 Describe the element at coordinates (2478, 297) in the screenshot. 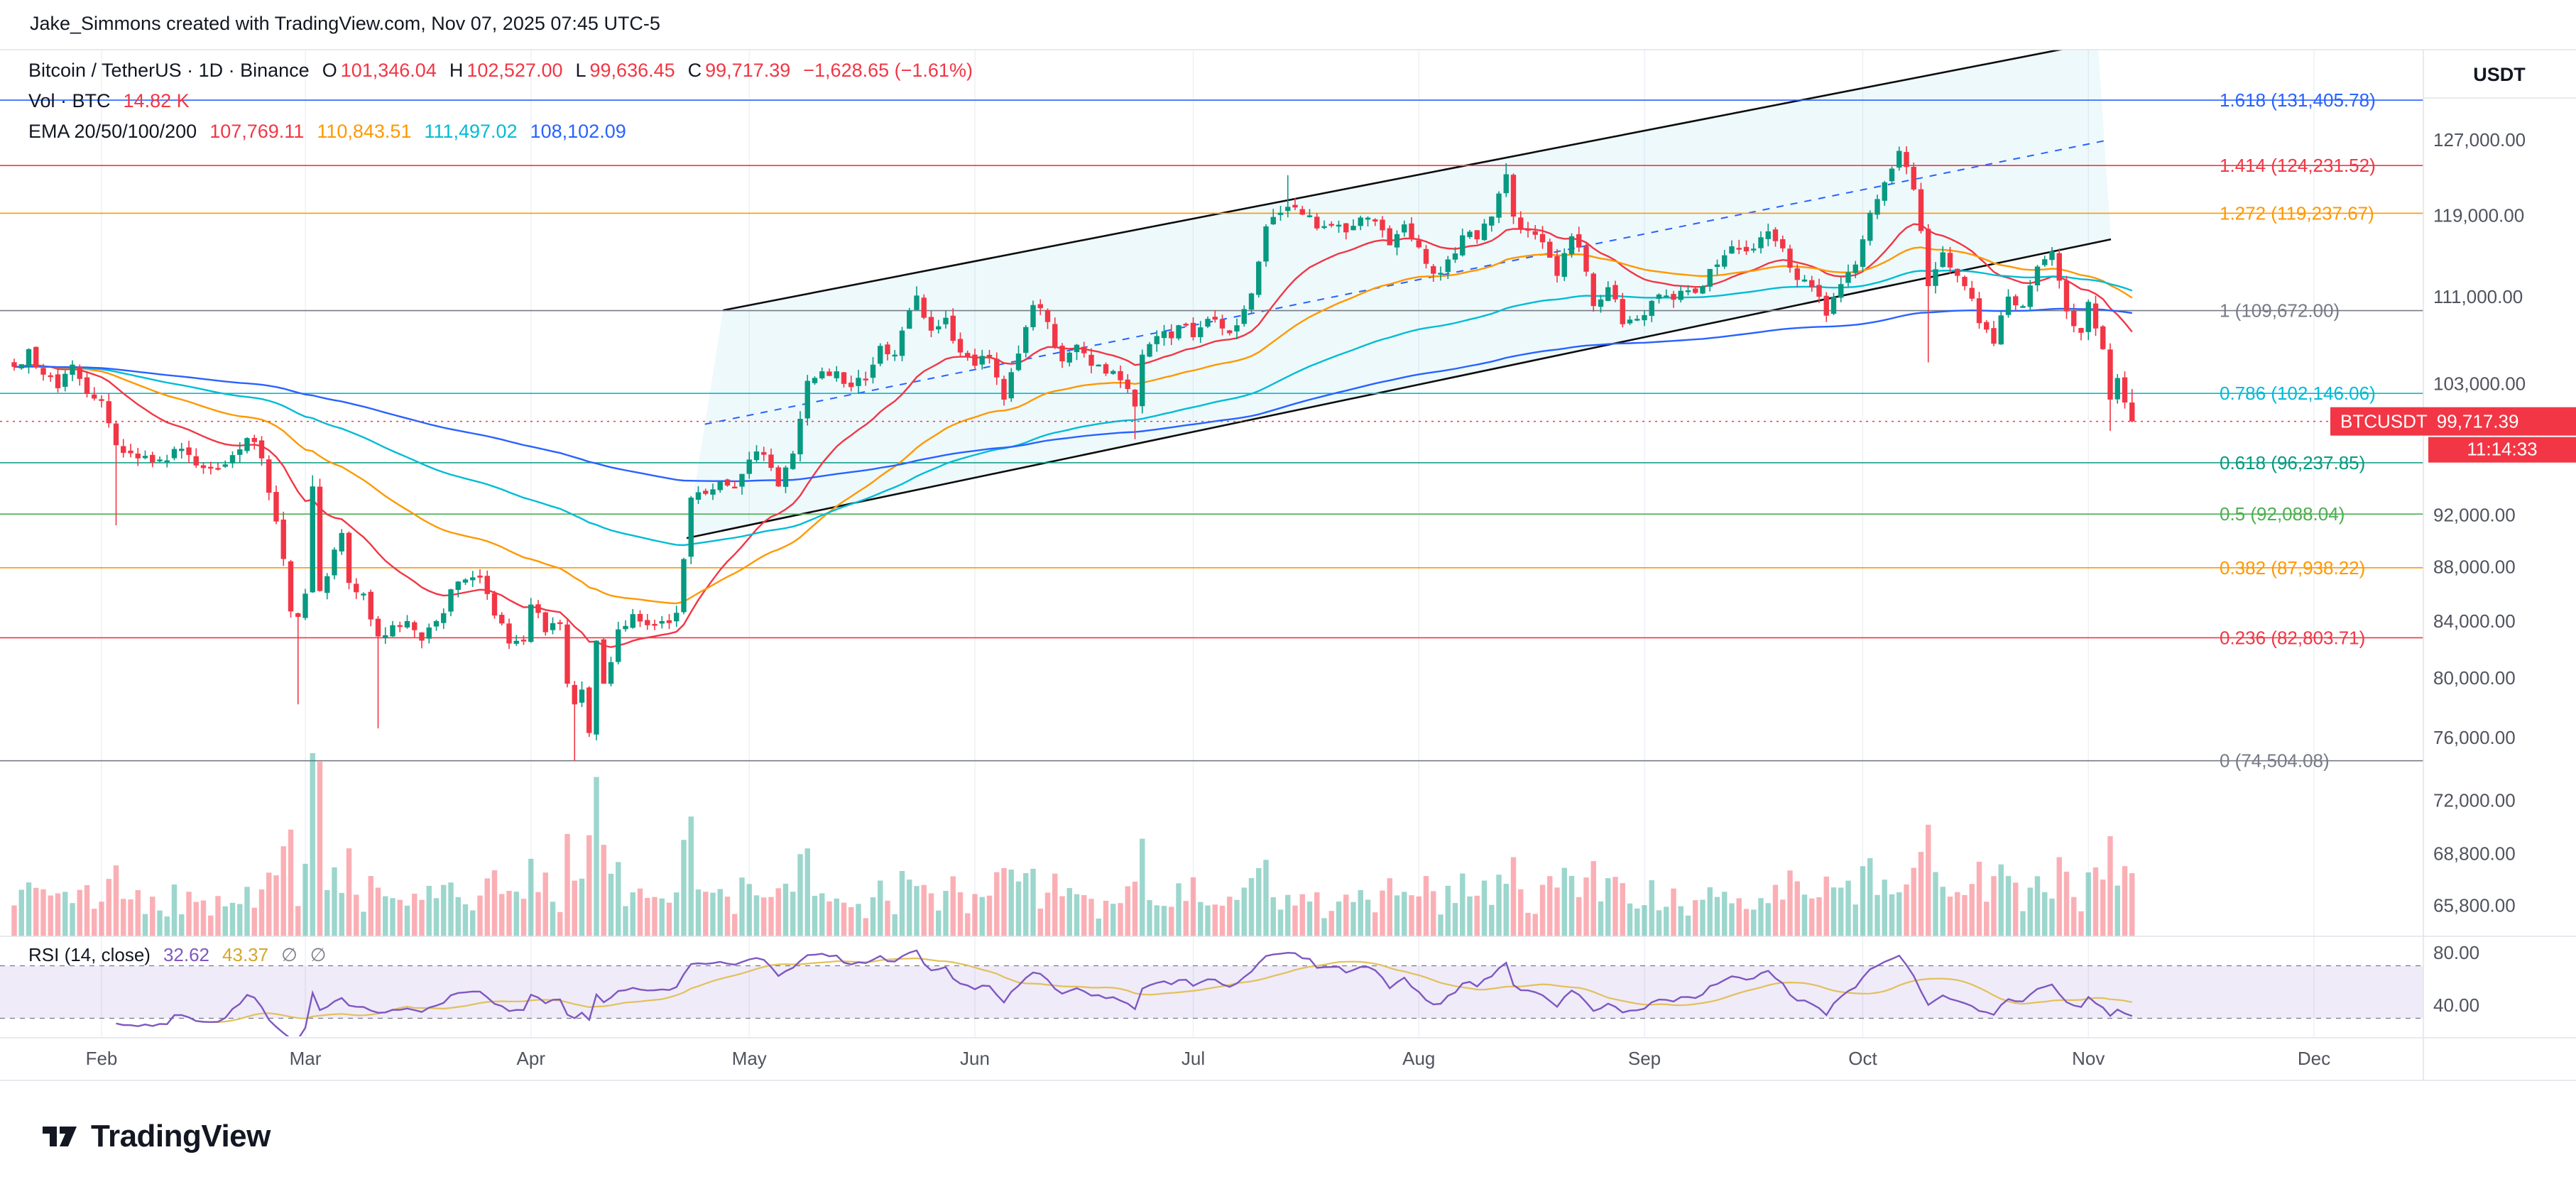

I see `svg-text: 111,000.00` at that location.